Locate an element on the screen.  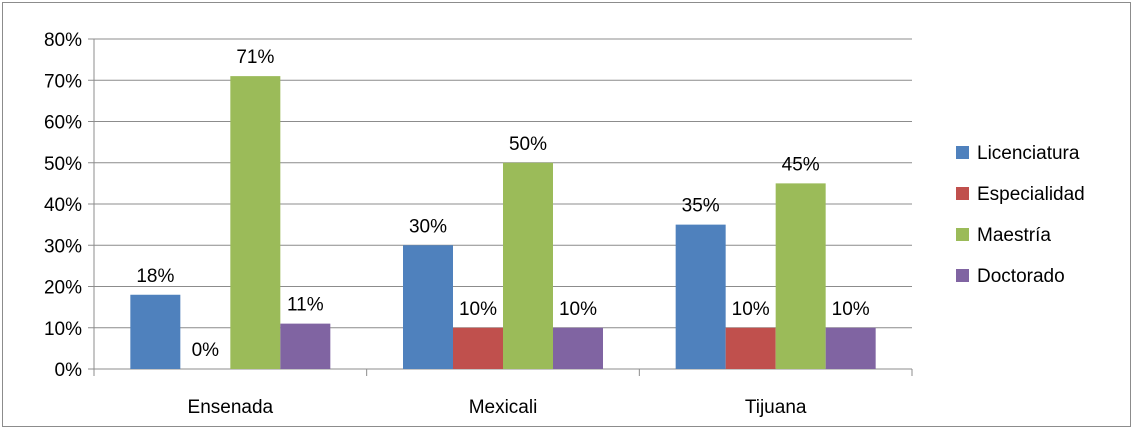
legend-label: Licenciatura is located at coordinates (1028, 153).